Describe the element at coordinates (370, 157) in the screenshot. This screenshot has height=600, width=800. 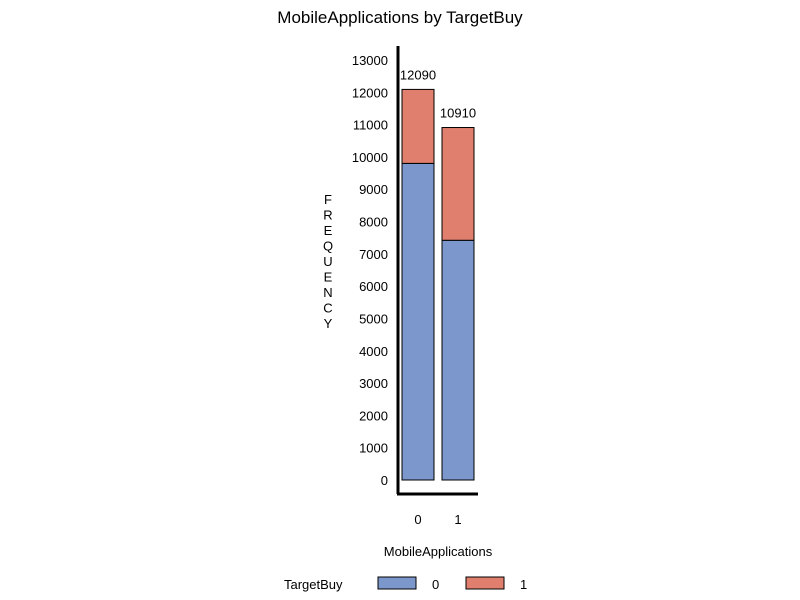
I see `y-tick-label: 10000` at that location.